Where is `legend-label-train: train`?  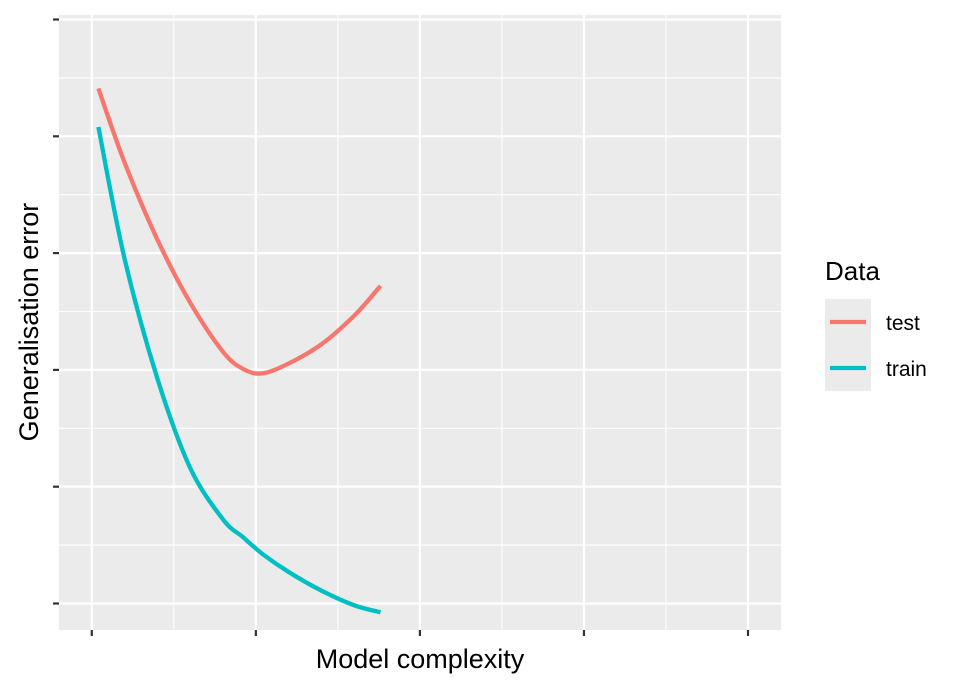
legend-label-train: train is located at coordinates (906, 369).